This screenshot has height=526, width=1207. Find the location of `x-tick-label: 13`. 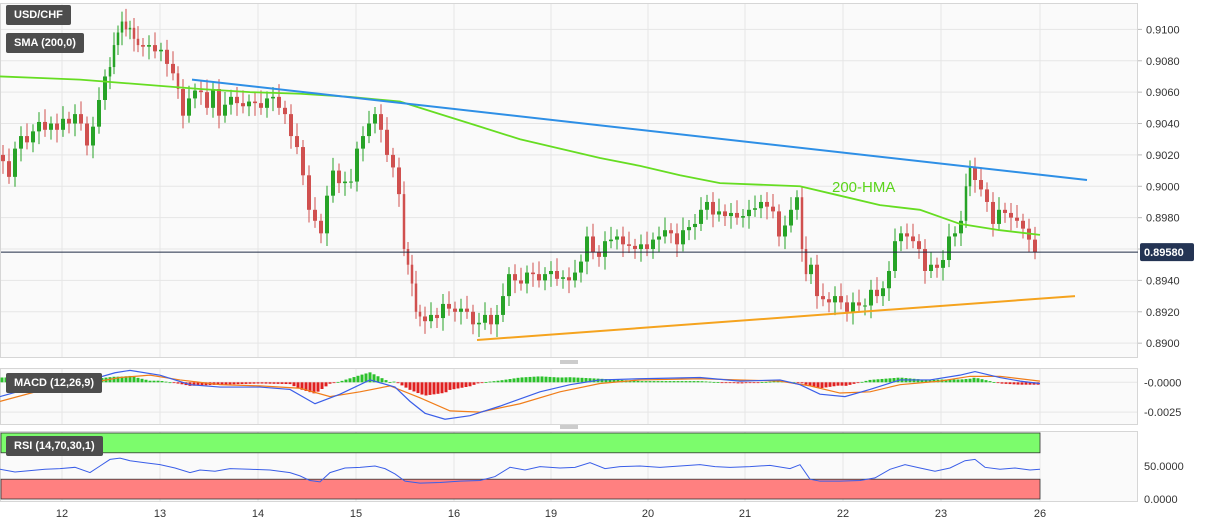

x-tick-label: 13 is located at coordinates (160, 514).